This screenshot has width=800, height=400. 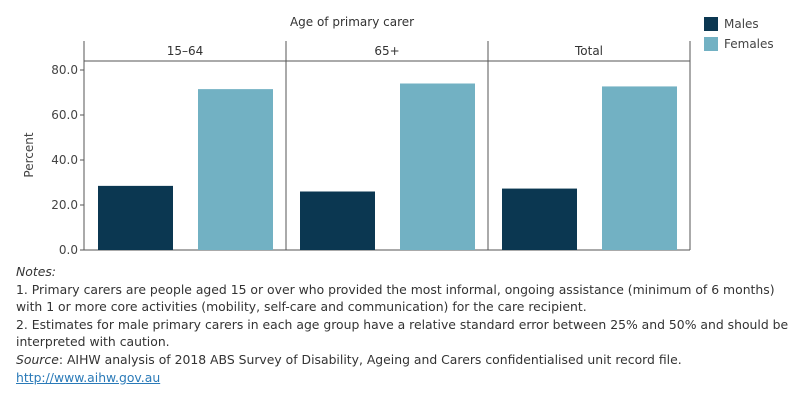 I want to click on legend-label-females: Females, so click(x=749, y=44).